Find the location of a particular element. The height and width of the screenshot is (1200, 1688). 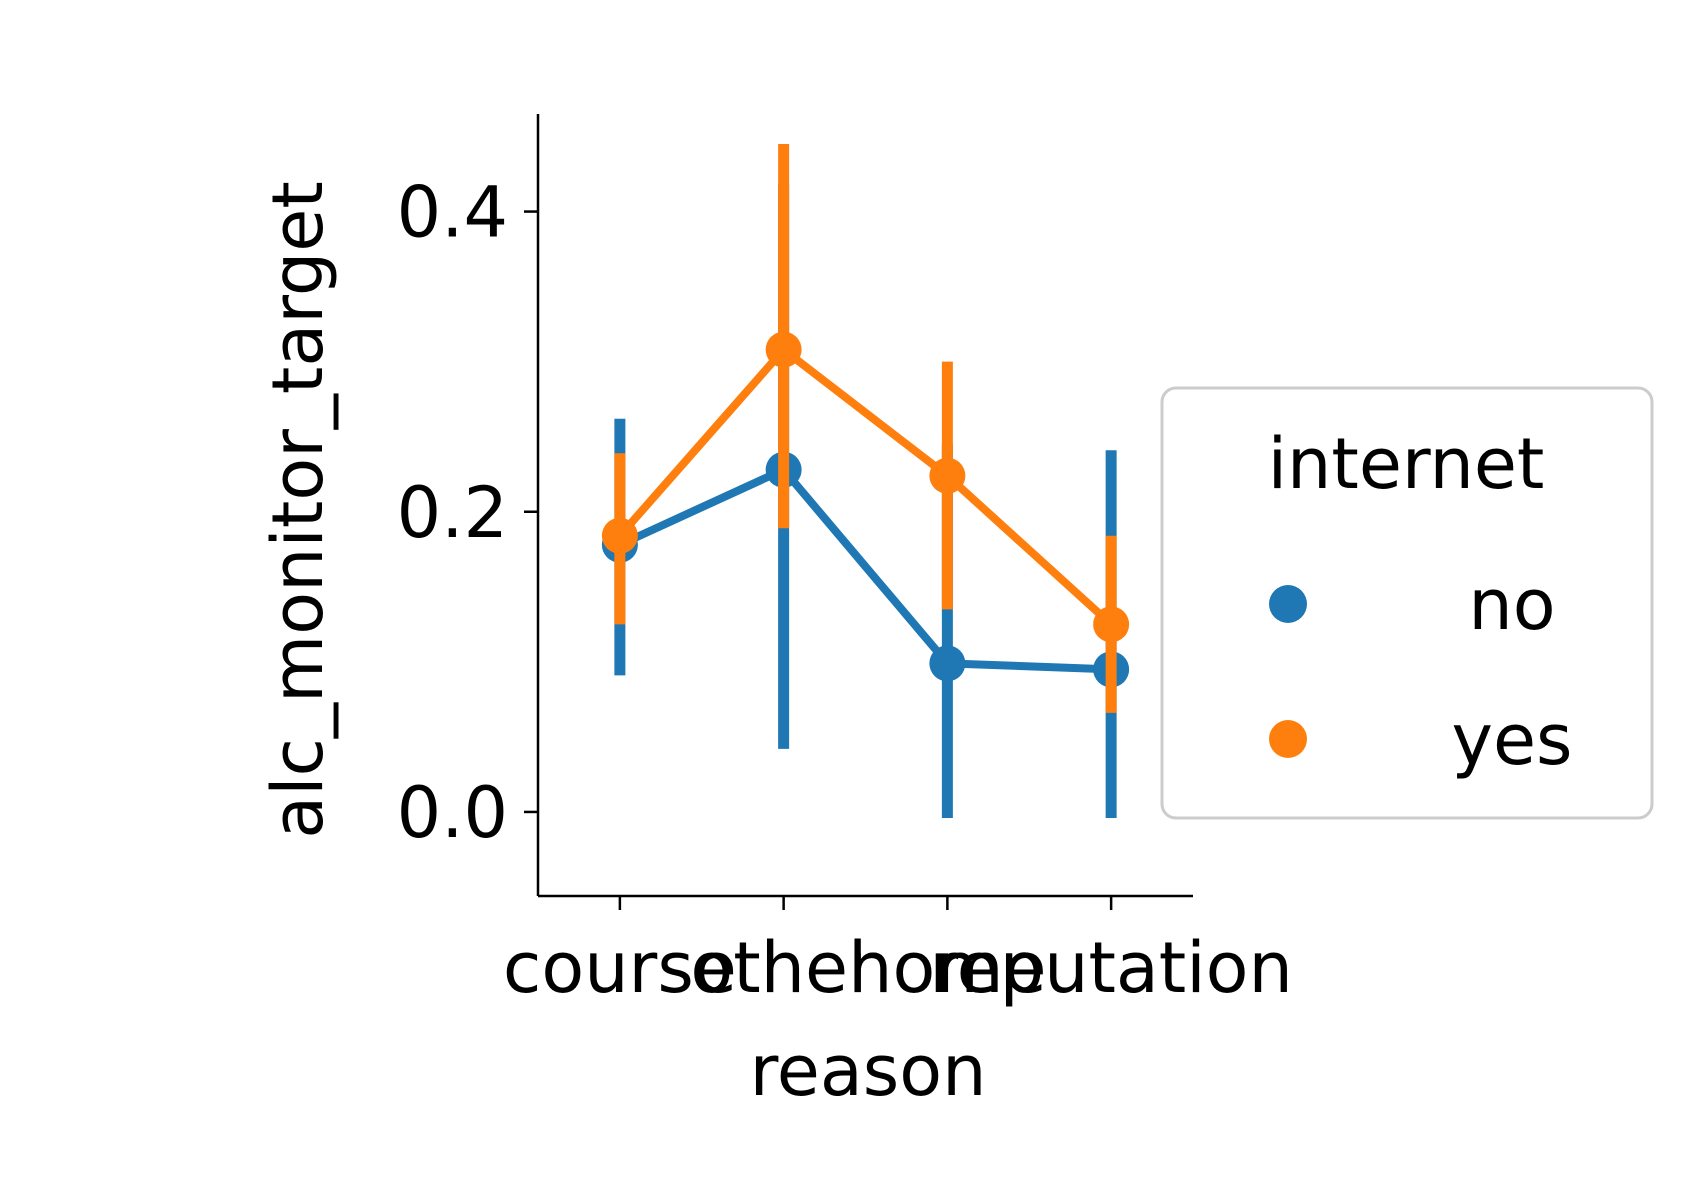

legend-title: internet is located at coordinates (1406, 464).